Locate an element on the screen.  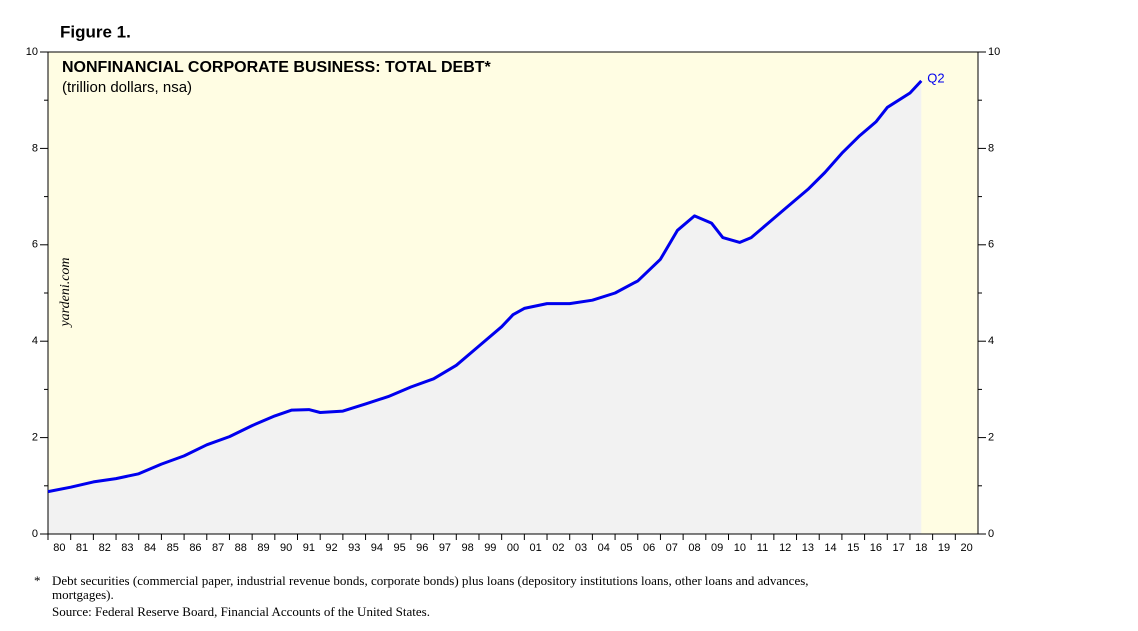
x-tick-label: 05 is located at coordinates (626, 548).